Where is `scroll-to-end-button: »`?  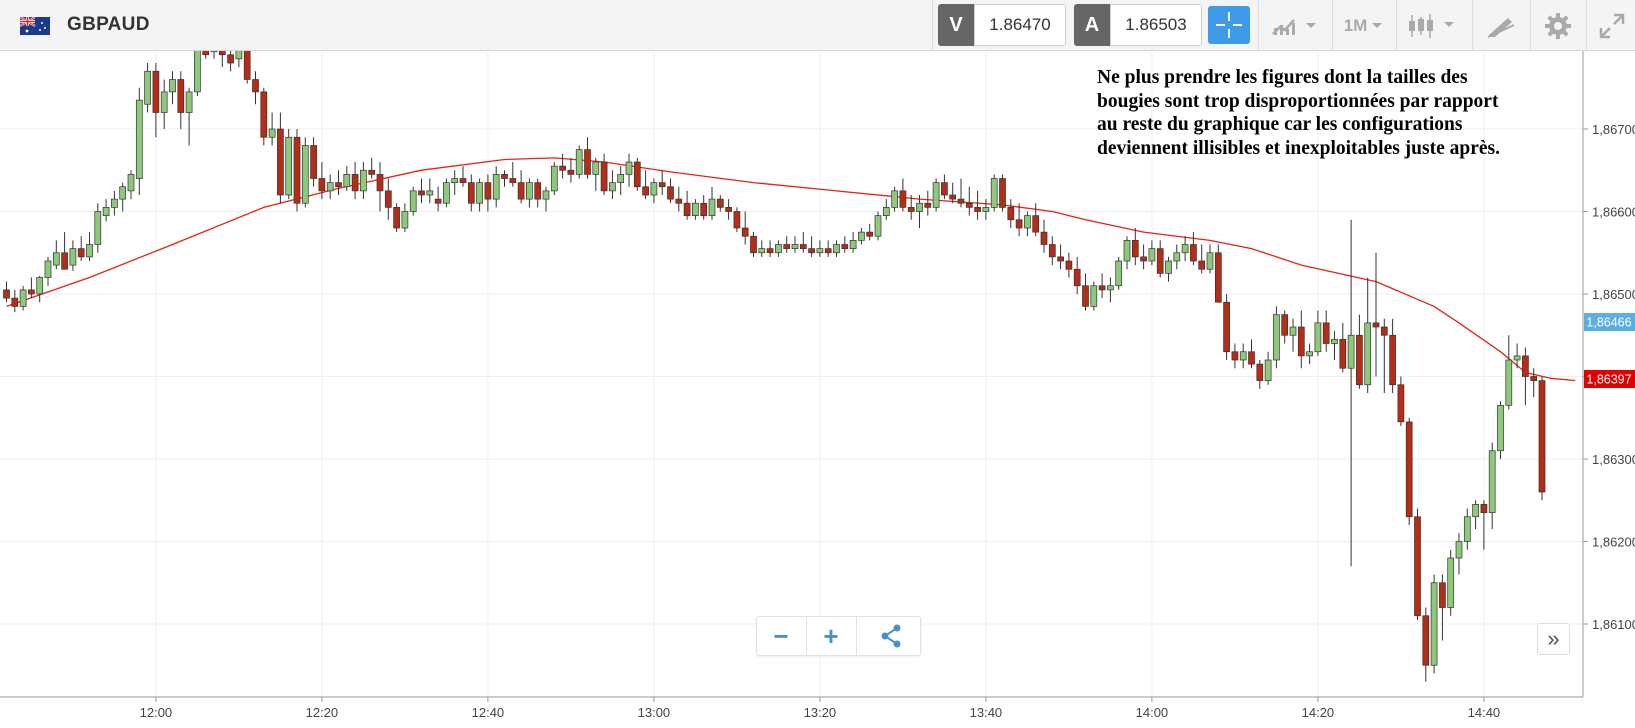
scroll-to-end-button: » is located at coordinates (1553, 639).